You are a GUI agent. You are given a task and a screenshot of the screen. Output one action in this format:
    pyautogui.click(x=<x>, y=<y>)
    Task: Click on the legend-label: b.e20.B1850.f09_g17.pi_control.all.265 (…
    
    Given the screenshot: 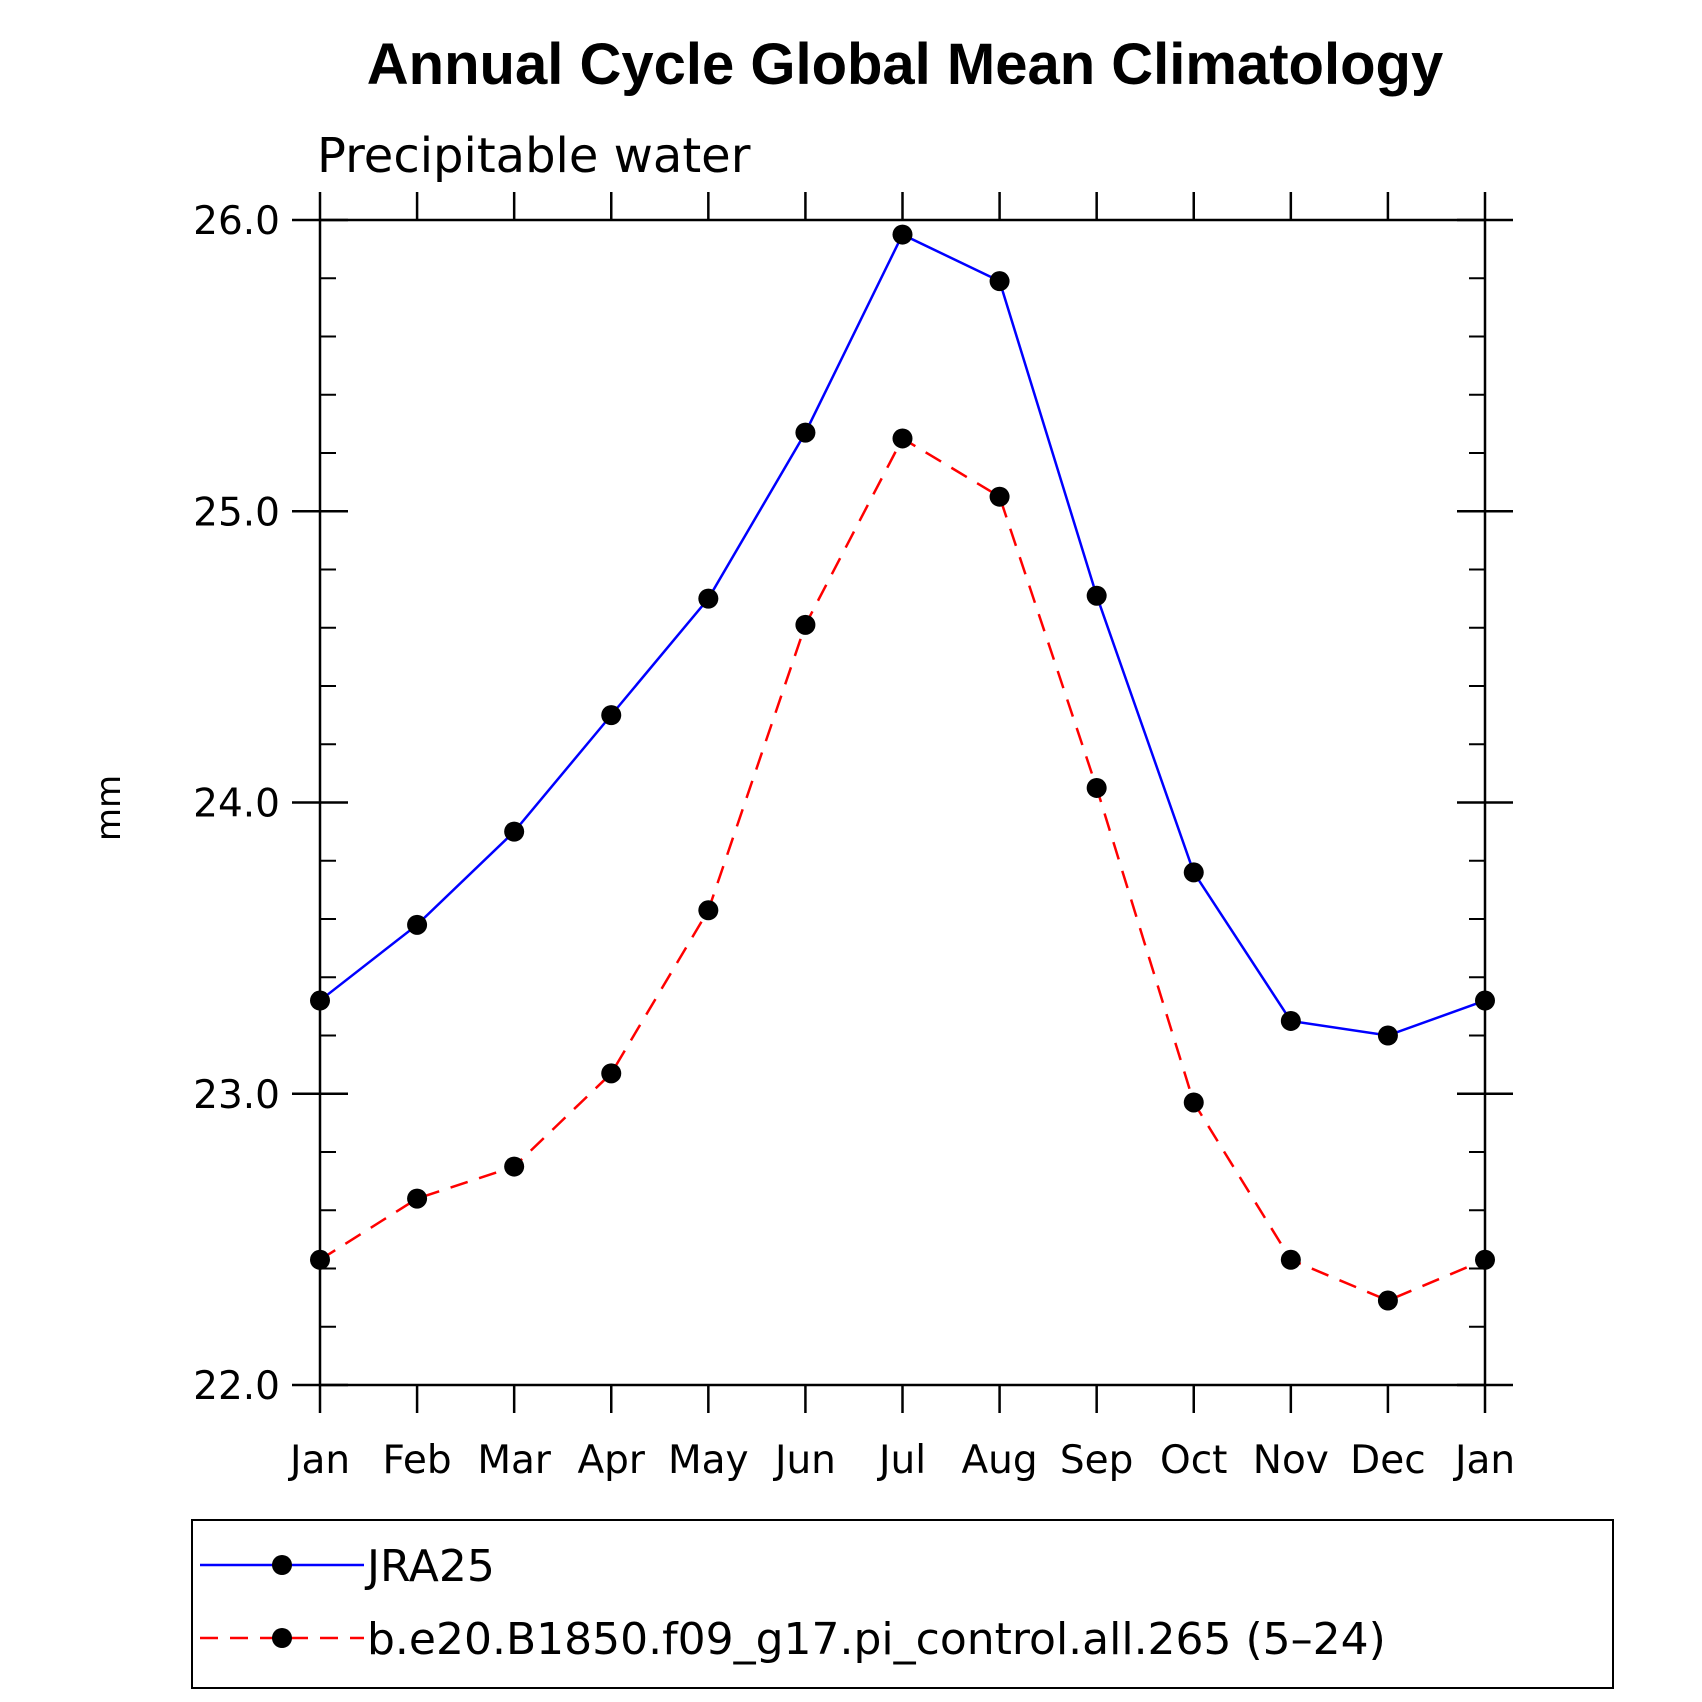 What is the action you would take?
    pyautogui.click(x=876, y=1639)
    